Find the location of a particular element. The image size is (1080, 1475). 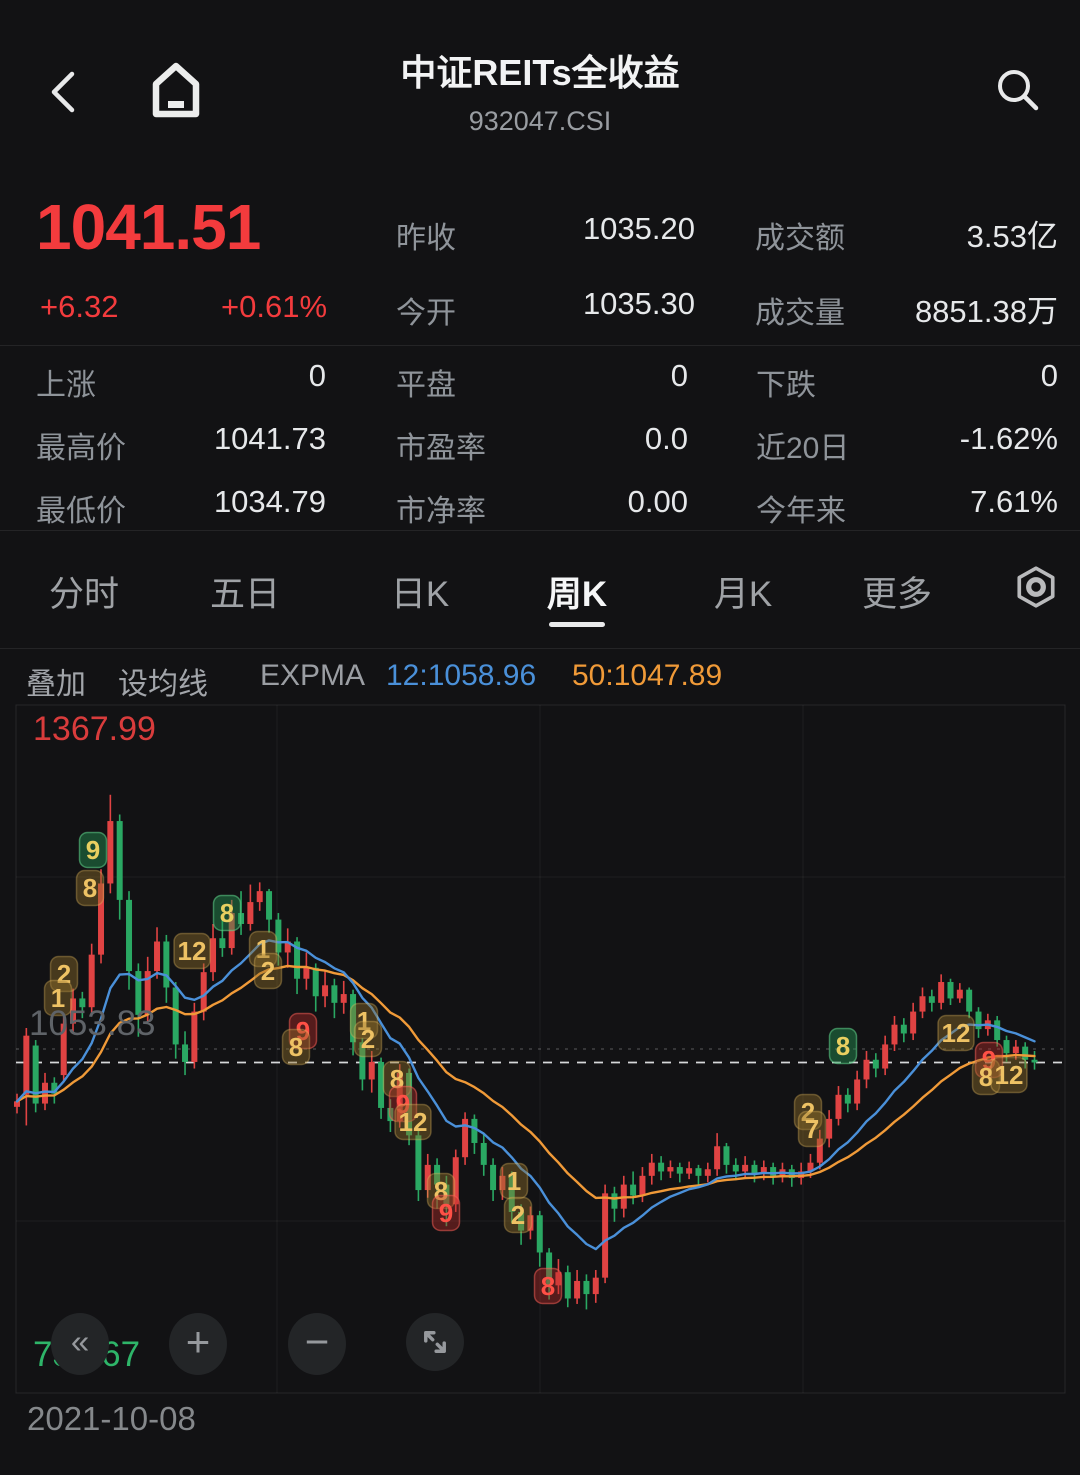

low-label: 最低价 is located at coordinates (81, 511).